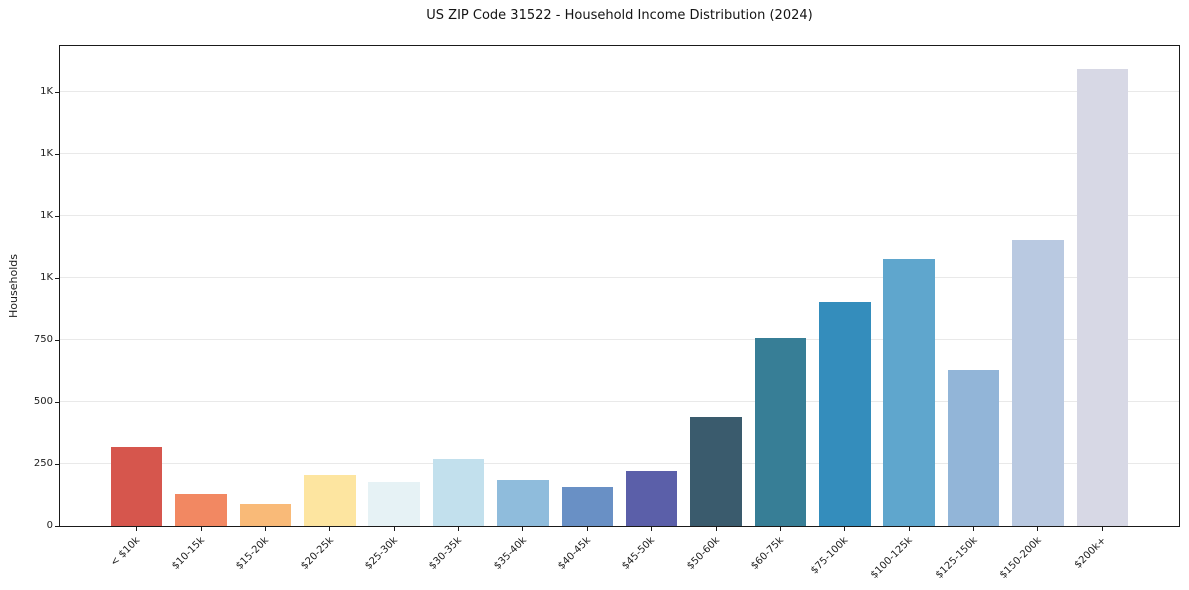  What do you see at coordinates (43, 339) in the screenshot?
I see `y-tick-label: 750` at bounding box center [43, 339].